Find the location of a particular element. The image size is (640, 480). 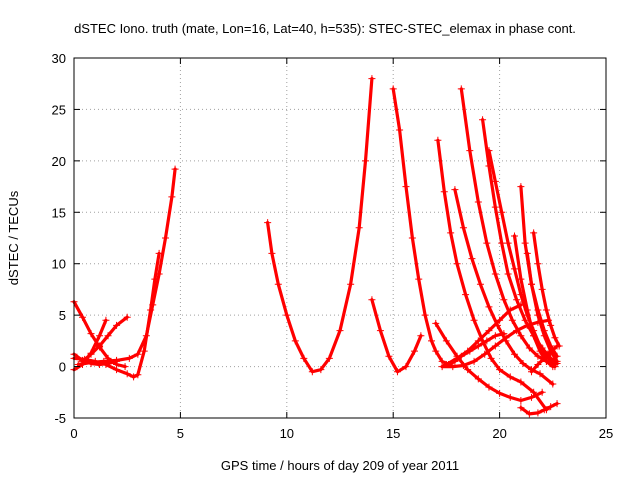

x-axis-label: GPS time / hours of day 209 of year 2011 is located at coordinates (340, 465).